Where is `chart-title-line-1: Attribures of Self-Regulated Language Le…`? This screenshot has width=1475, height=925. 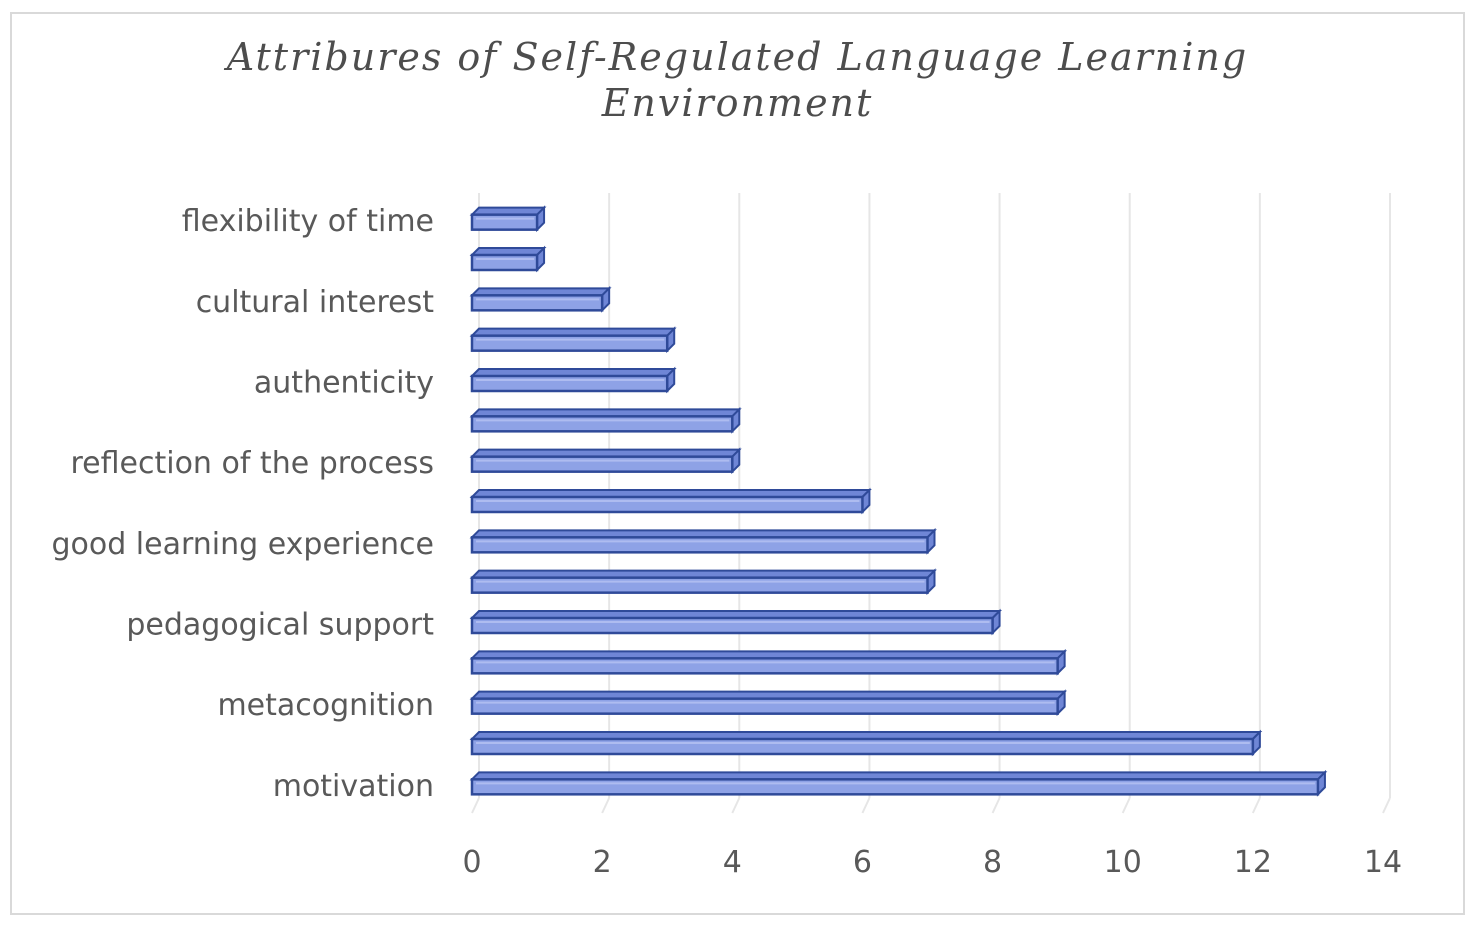
chart-title-line-1: Attribures of Self-Regulated Language Le… is located at coordinates (737, 57).